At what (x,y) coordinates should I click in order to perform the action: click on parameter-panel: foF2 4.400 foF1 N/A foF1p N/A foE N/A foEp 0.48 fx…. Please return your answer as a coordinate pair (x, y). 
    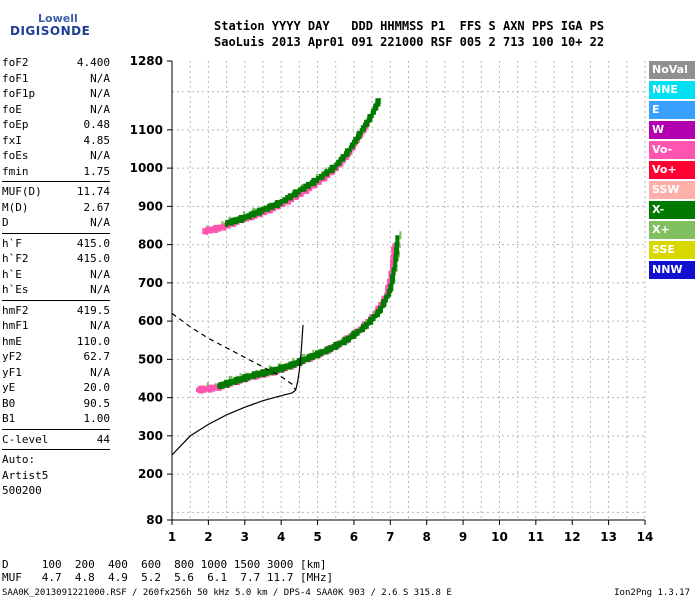
    Looking at the image, I should click on (56, 277).